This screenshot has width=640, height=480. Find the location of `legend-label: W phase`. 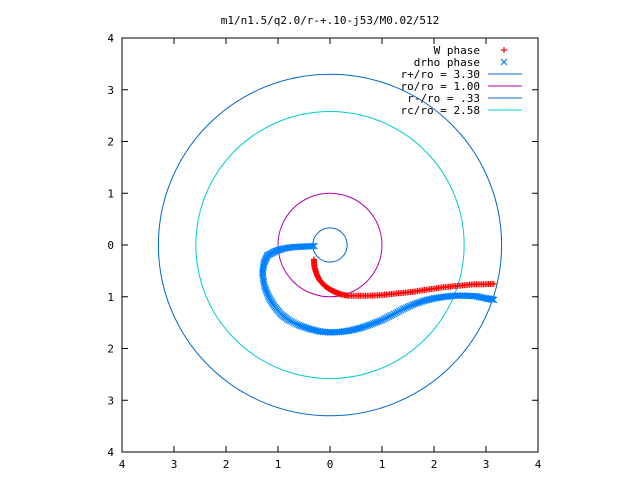

legend-label: W phase is located at coordinates (457, 50).